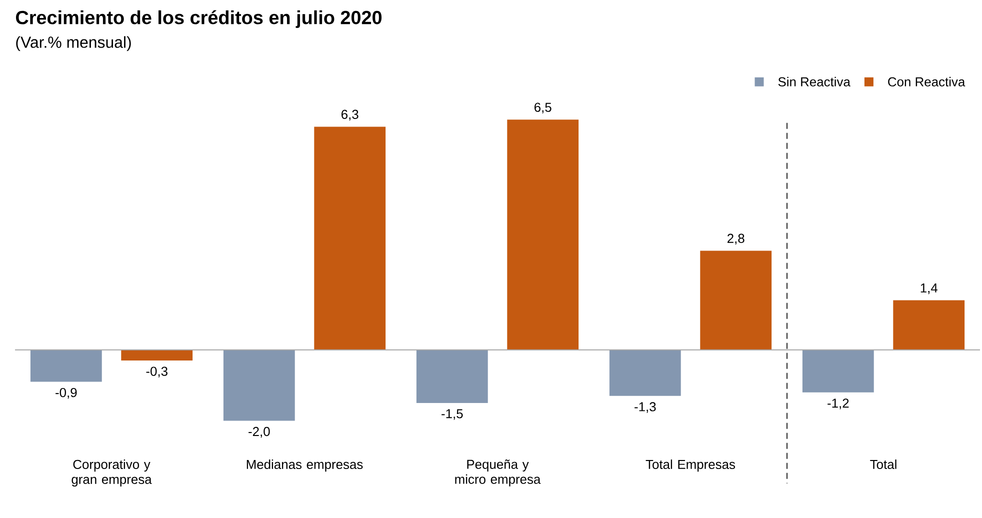 This screenshot has height=518, width=982. I want to click on data-label: -1,2, so click(838, 404).